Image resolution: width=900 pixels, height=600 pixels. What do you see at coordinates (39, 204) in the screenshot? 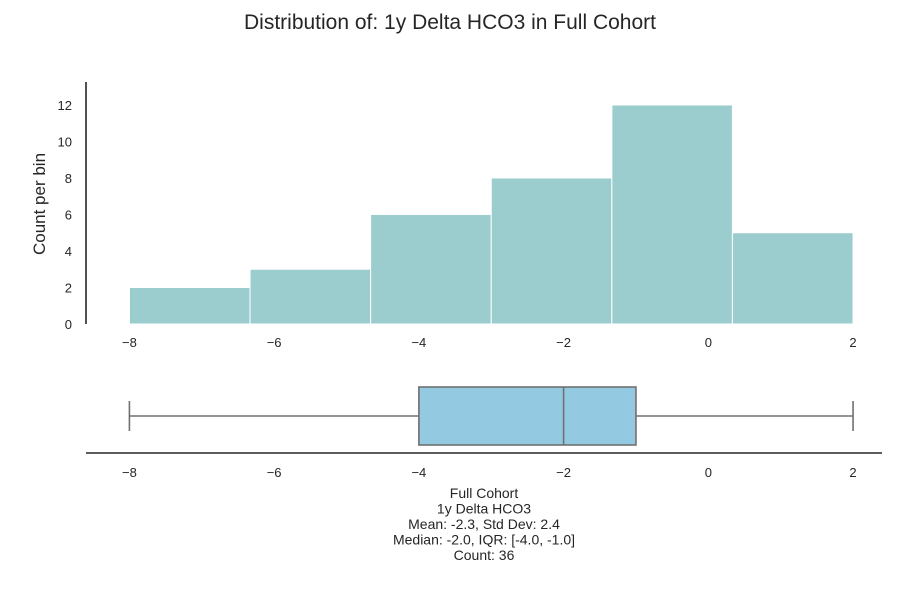
I see `y-axis-label: Count per bin` at bounding box center [39, 204].